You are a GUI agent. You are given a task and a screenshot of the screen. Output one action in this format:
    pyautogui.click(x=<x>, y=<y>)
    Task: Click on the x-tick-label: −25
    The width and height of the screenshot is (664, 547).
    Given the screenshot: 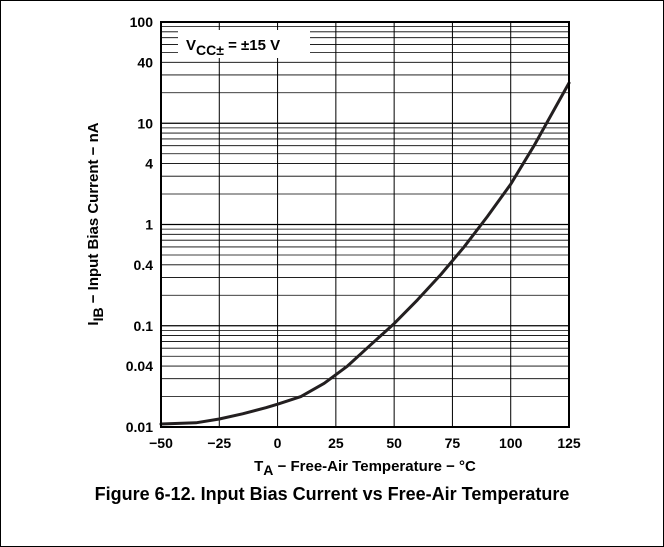 What is the action you would take?
    pyautogui.click(x=219, y=443)
    